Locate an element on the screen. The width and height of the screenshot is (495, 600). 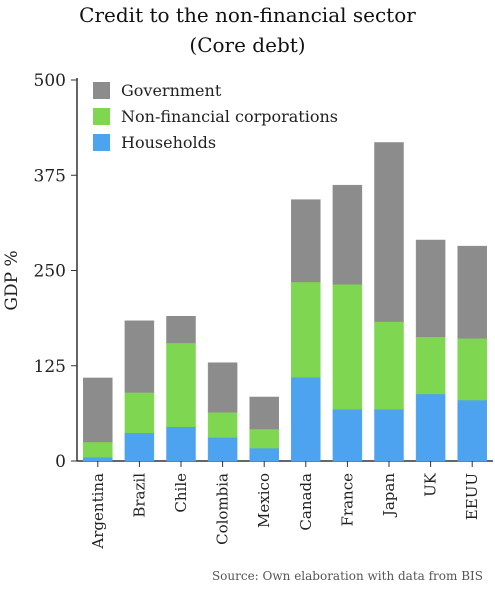
y-axis-label: GDP % is located at coordinates (12, 280).